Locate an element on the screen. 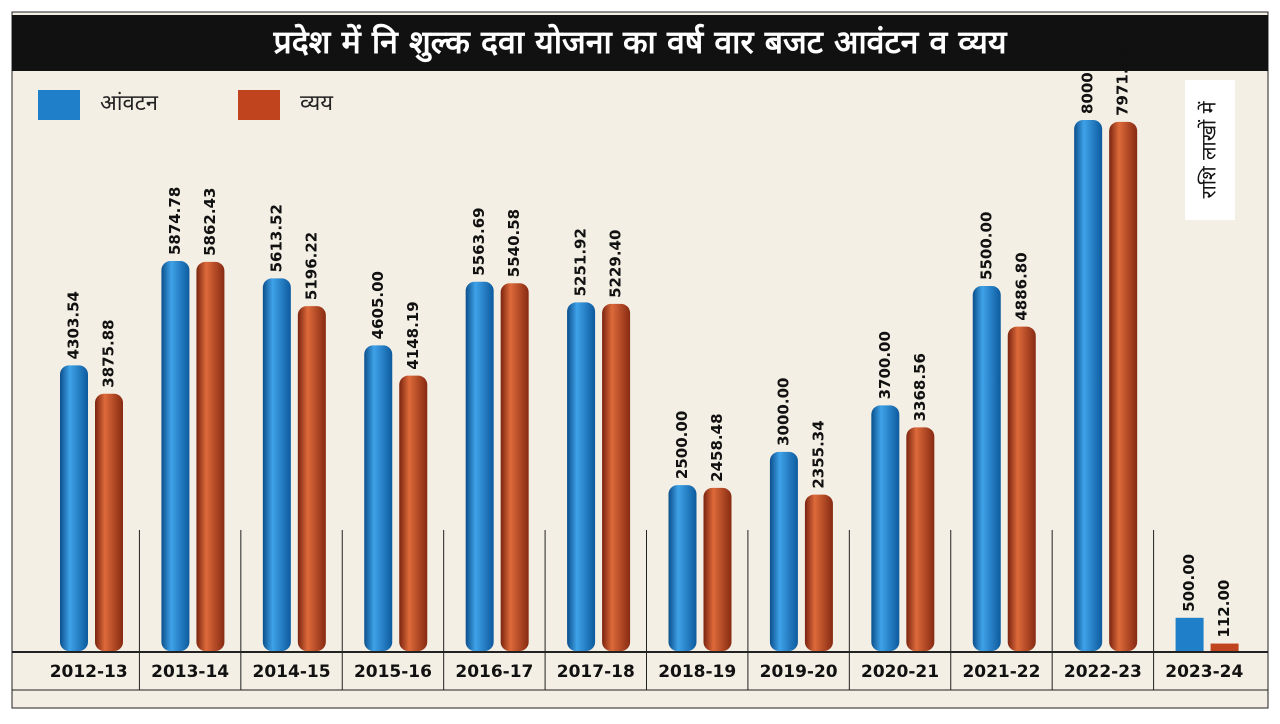  x-tick-label: 2019-20 is located at coordinates (799, 672).